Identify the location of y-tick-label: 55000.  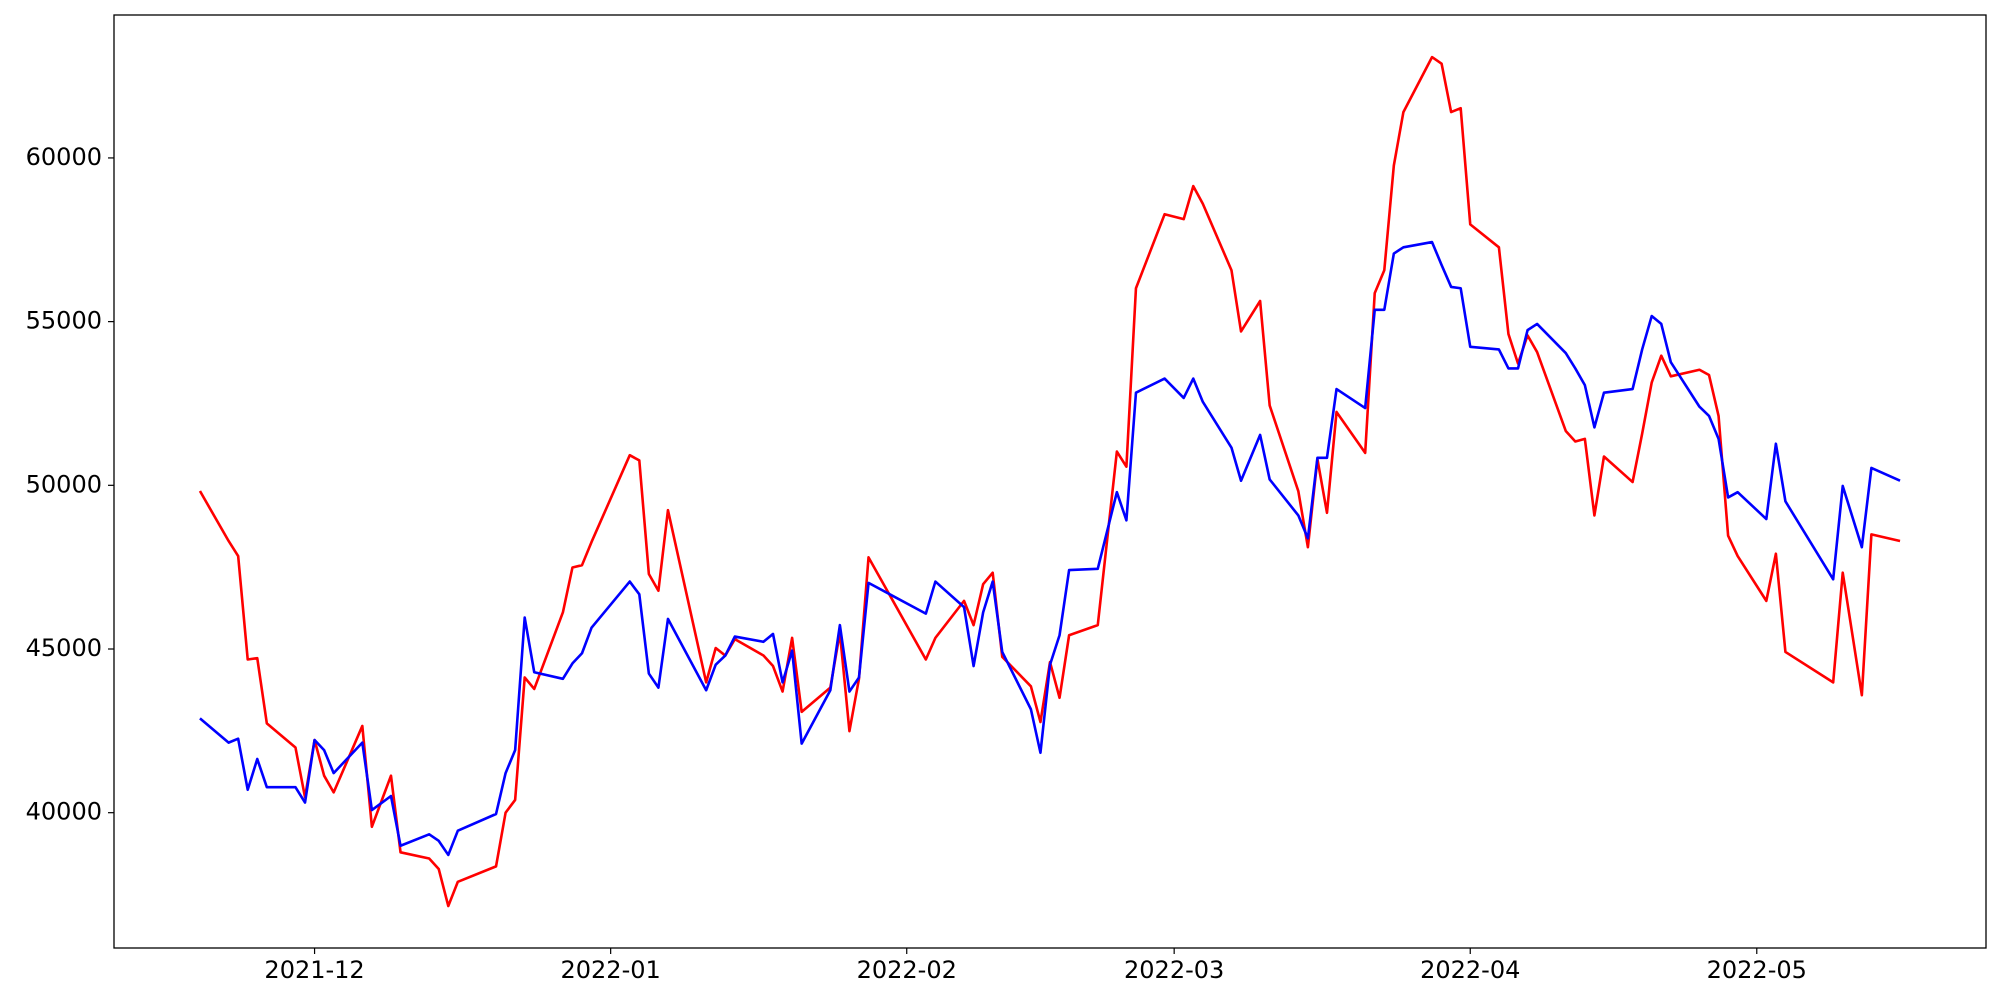
(64, 321).